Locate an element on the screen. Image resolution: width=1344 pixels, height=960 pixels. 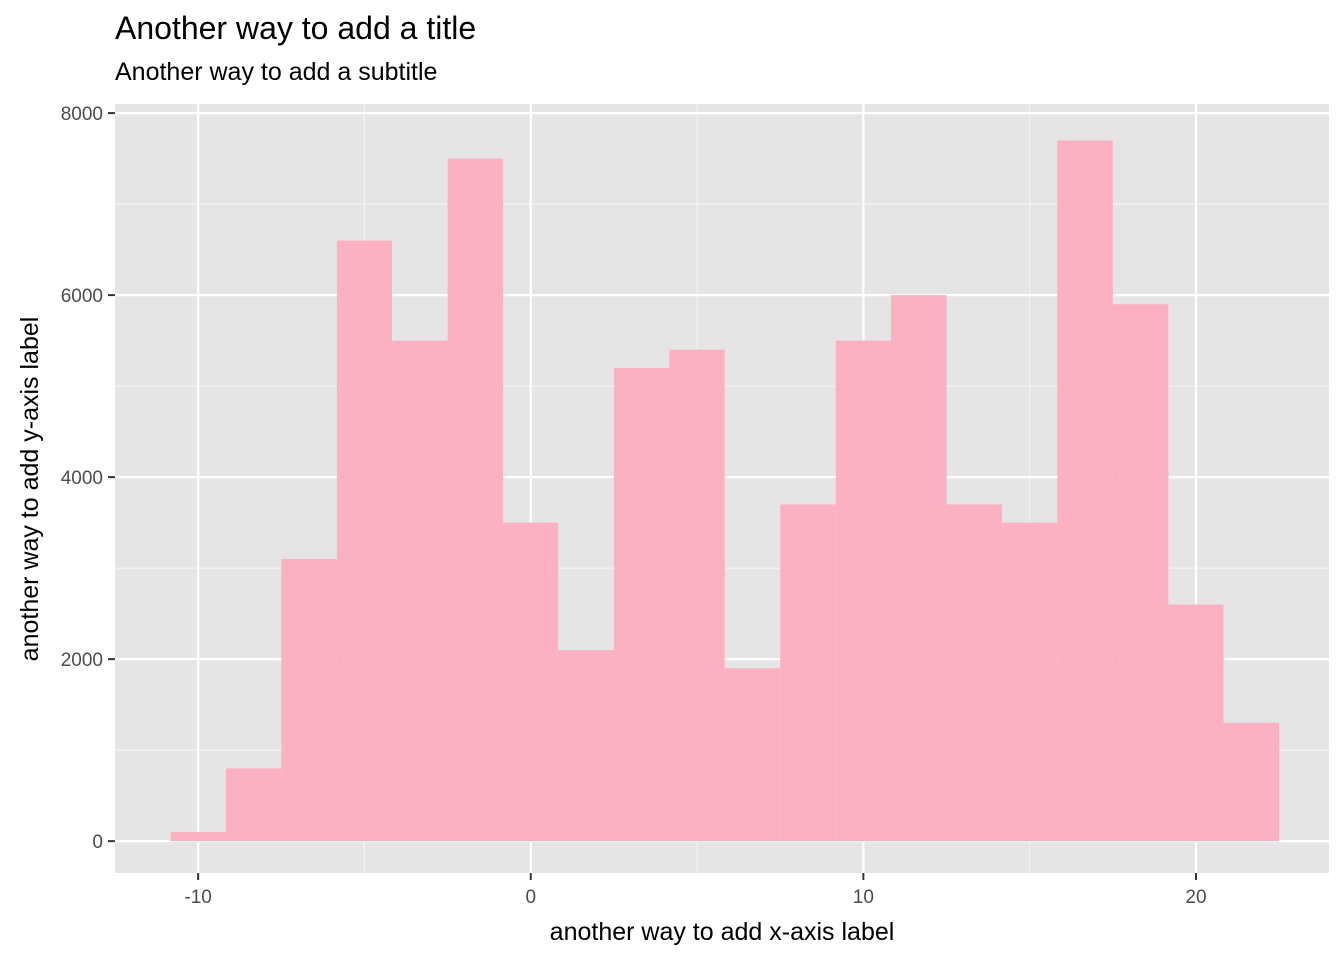
x-tick-label: 20 is located at coordinates (1195, 897).